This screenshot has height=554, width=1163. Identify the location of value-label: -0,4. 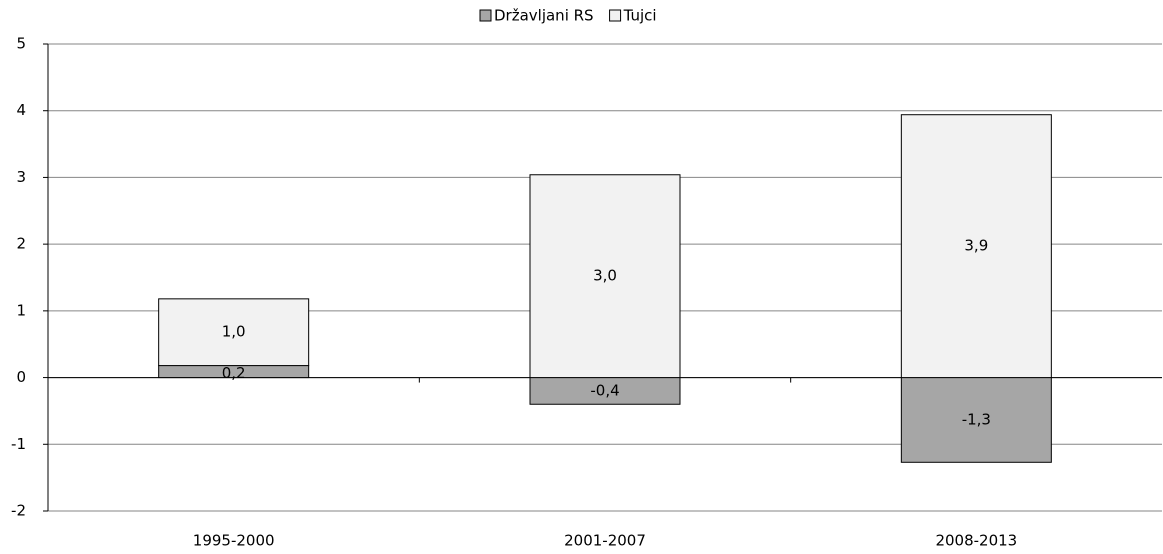
(604, 390).